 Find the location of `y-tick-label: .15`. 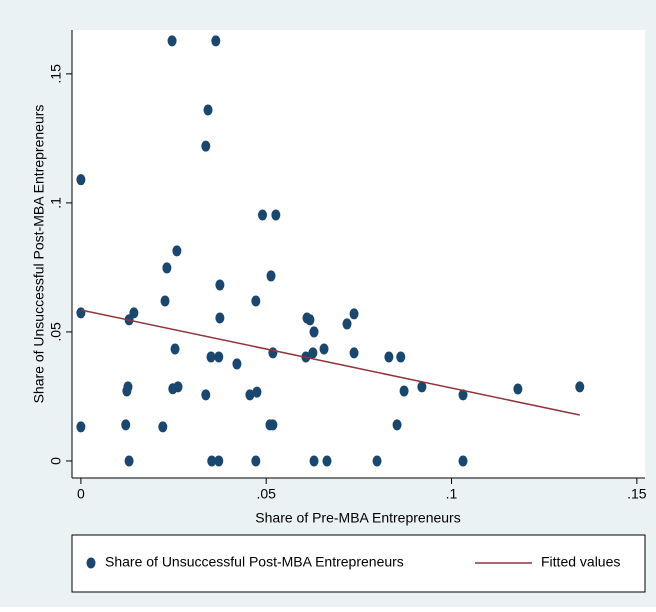

y-tick-label: .15 is located at coordinates (56, 74).